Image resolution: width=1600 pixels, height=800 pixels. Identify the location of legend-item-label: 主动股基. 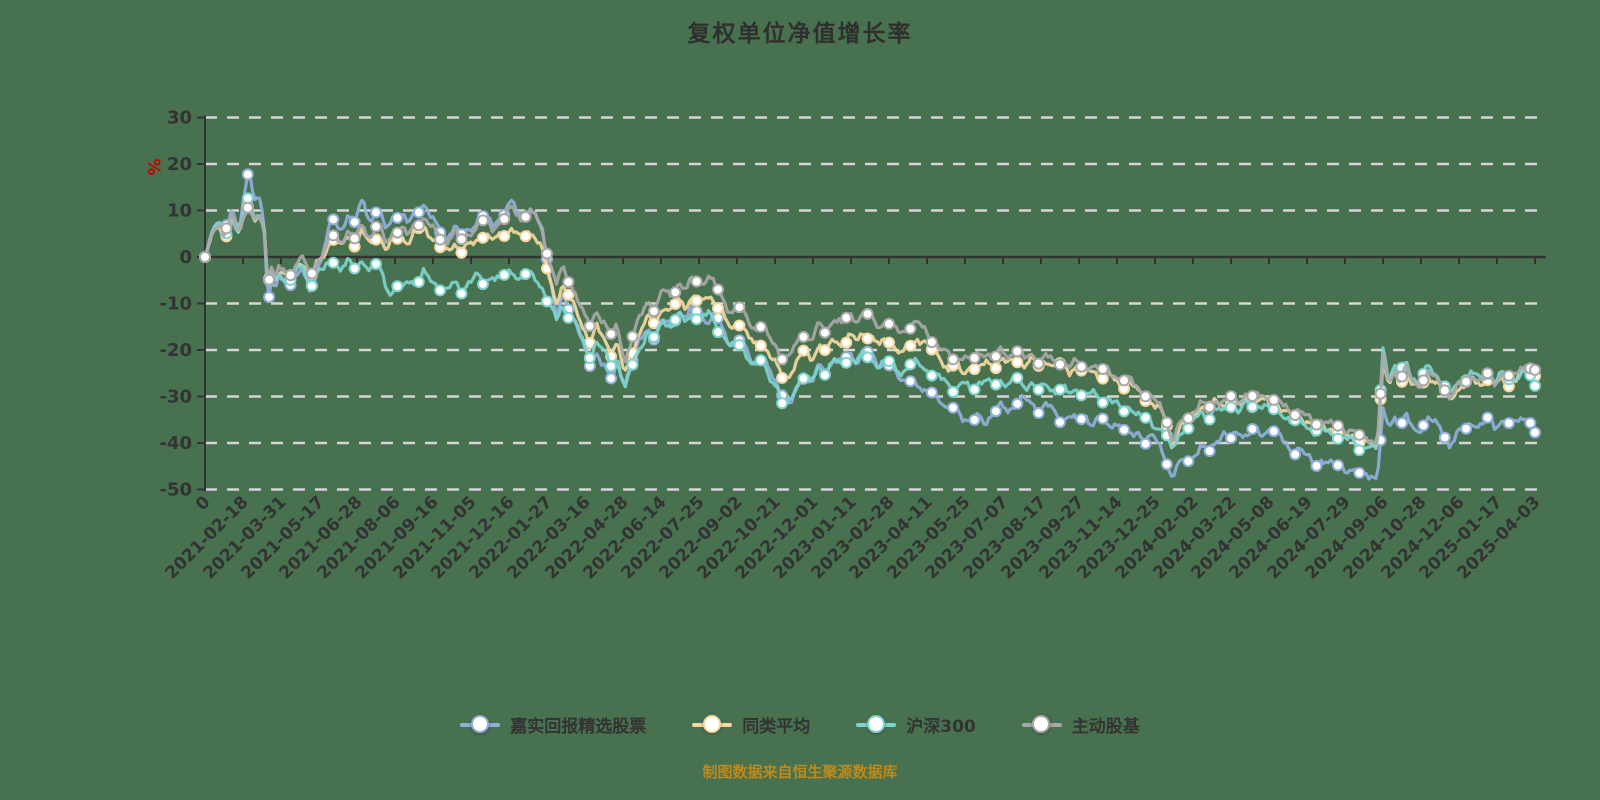
(1105, 727).